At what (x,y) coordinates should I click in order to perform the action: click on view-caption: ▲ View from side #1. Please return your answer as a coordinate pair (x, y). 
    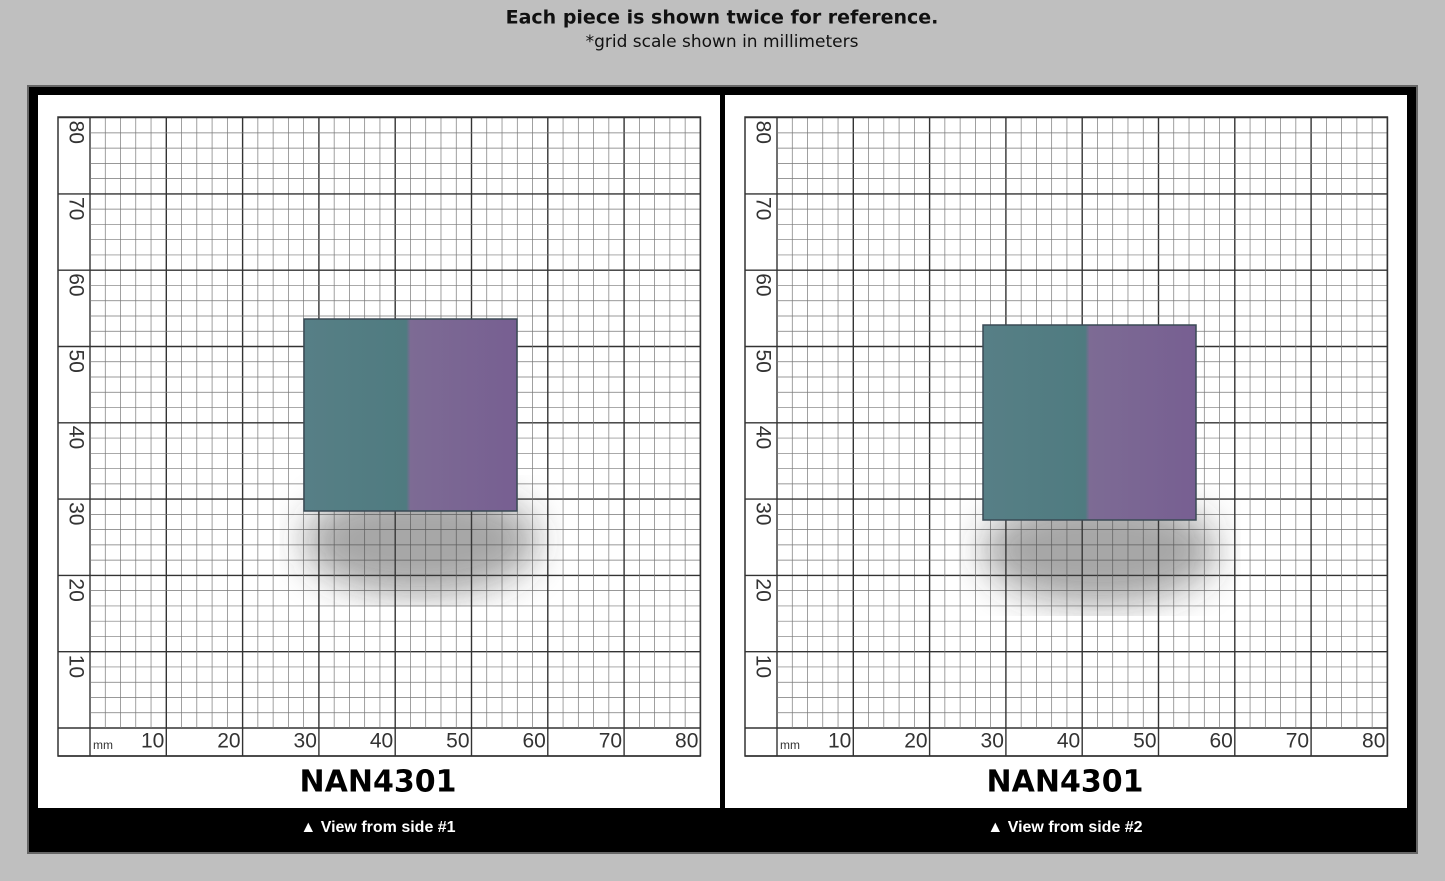
    Looking at the image, I should click on (377, 827).